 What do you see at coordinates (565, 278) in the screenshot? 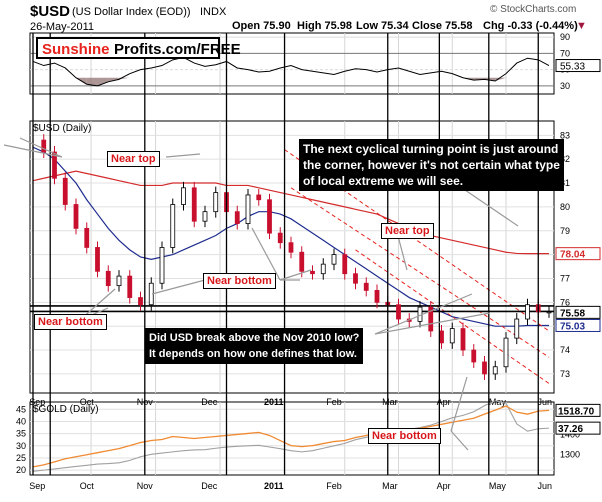
I see `price-y-tick-label: 77` at bounding box center [565, 278].